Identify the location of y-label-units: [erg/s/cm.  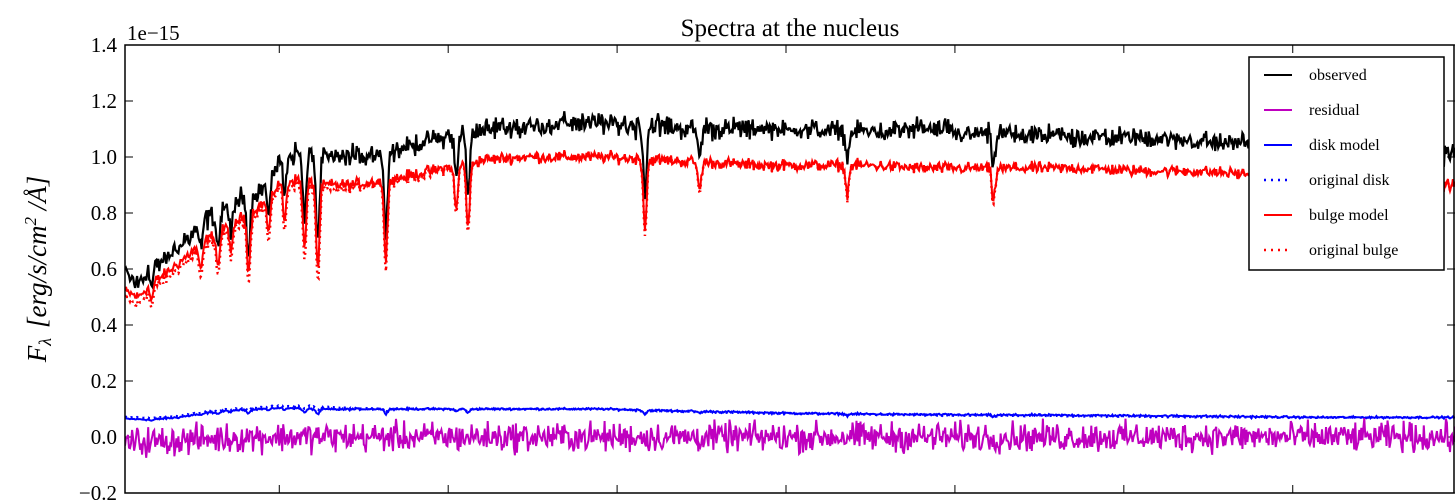
(37, 276).